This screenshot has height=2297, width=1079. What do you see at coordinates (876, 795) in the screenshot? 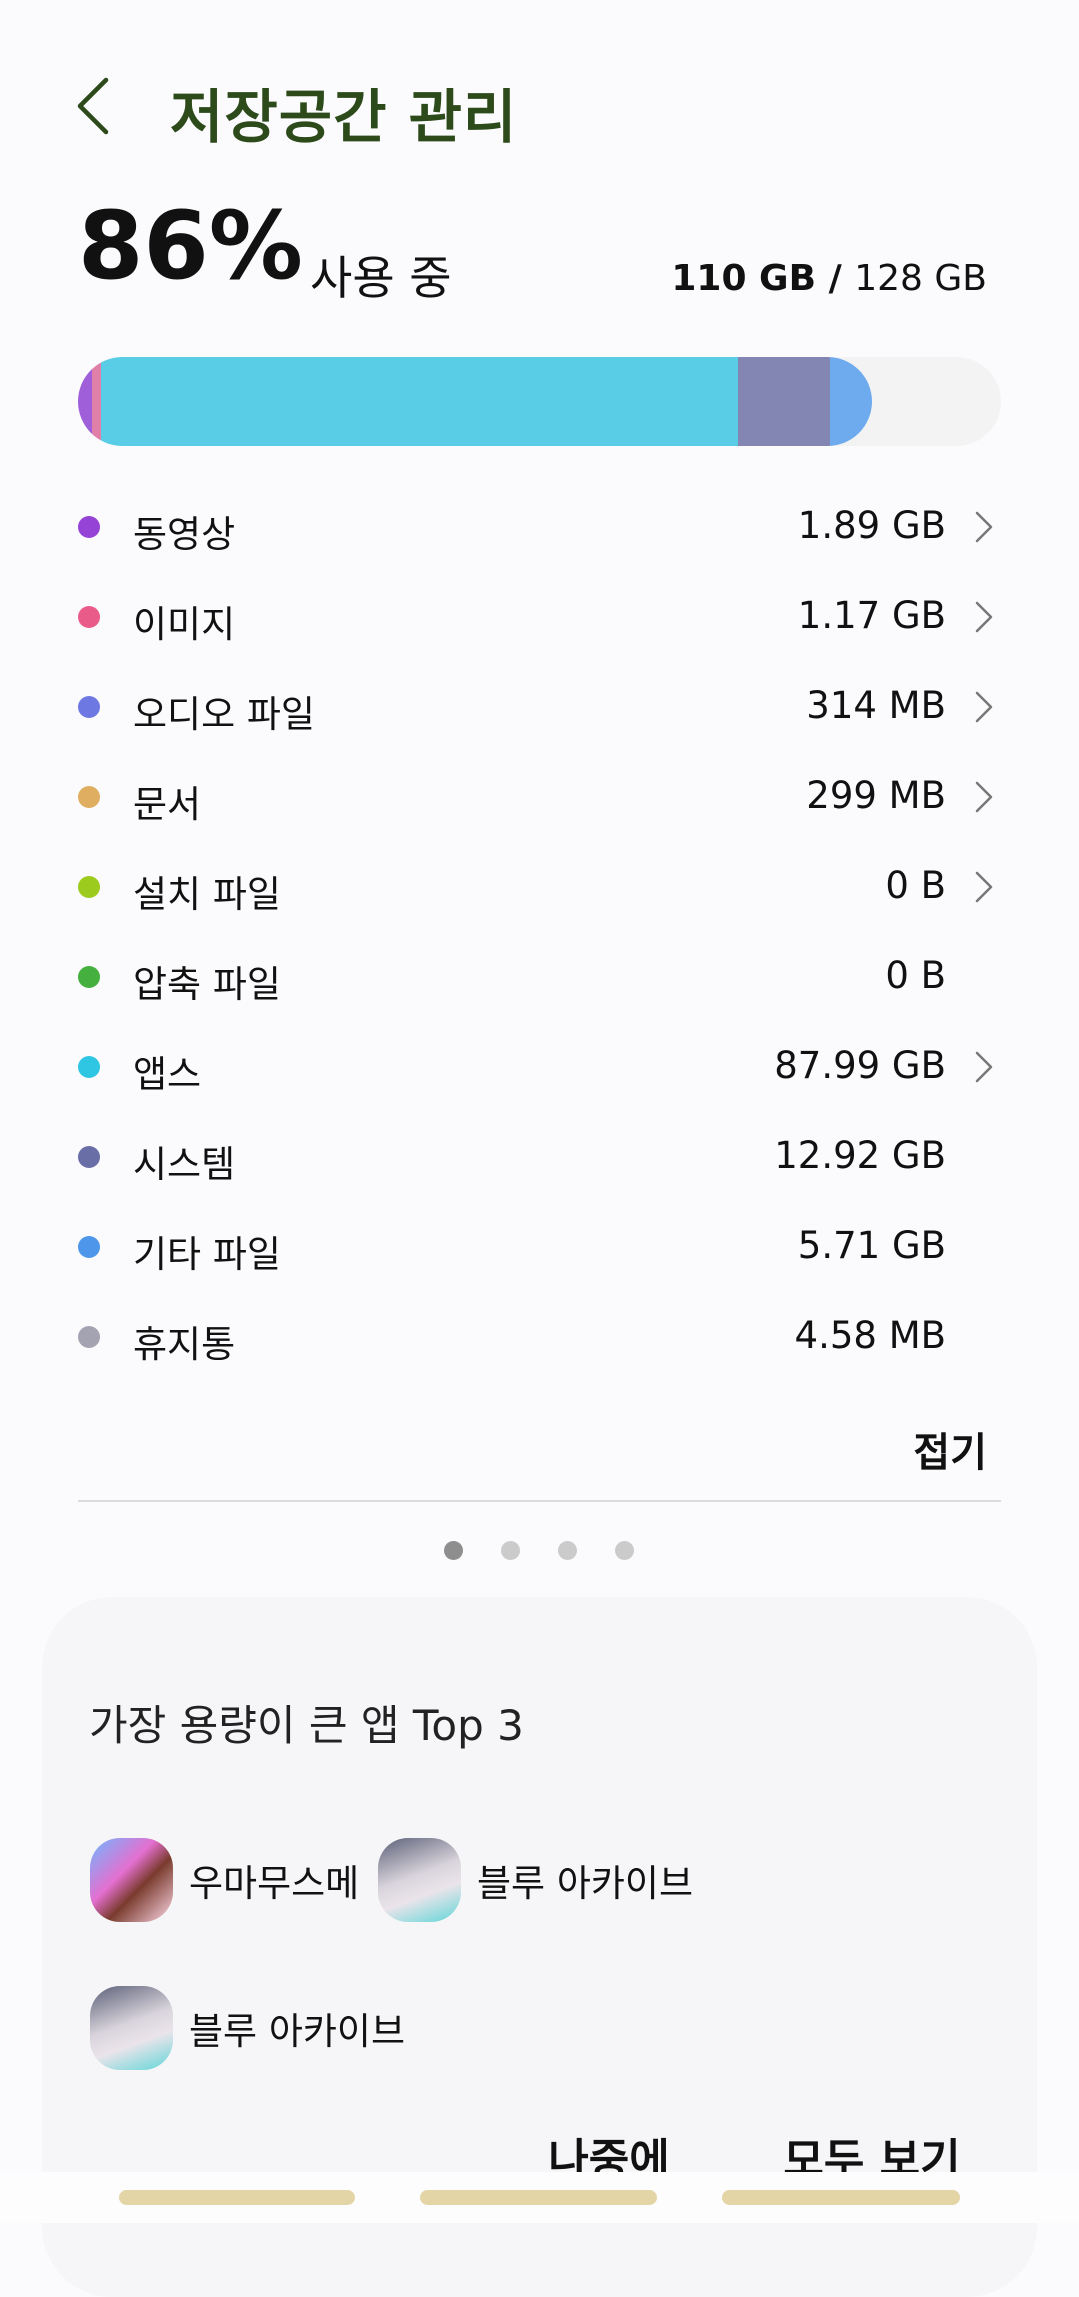
I see `category-size: 299 MB` at bounding box center [876, 795].